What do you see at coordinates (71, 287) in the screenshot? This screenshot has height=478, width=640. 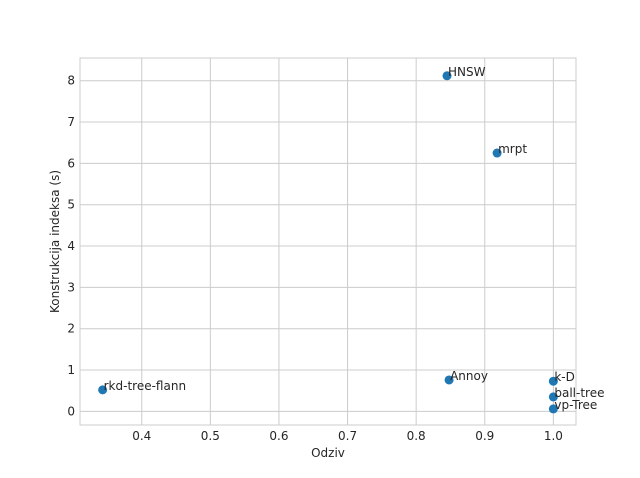 I see `y-tick-label: 3` at bounding box center [71, 287].